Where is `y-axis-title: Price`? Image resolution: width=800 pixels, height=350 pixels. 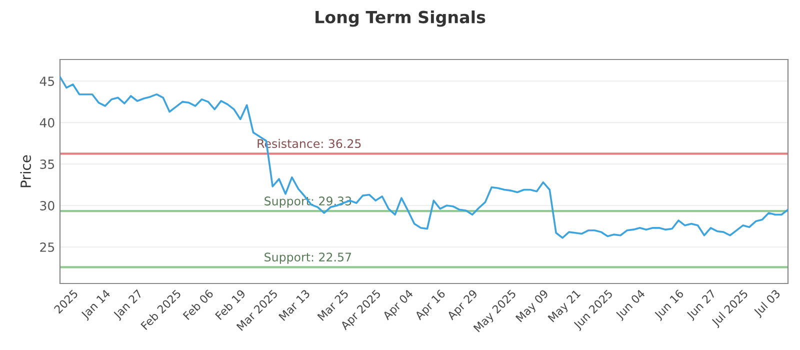 y-axis-title: Price is located at coordinates (25, 171).